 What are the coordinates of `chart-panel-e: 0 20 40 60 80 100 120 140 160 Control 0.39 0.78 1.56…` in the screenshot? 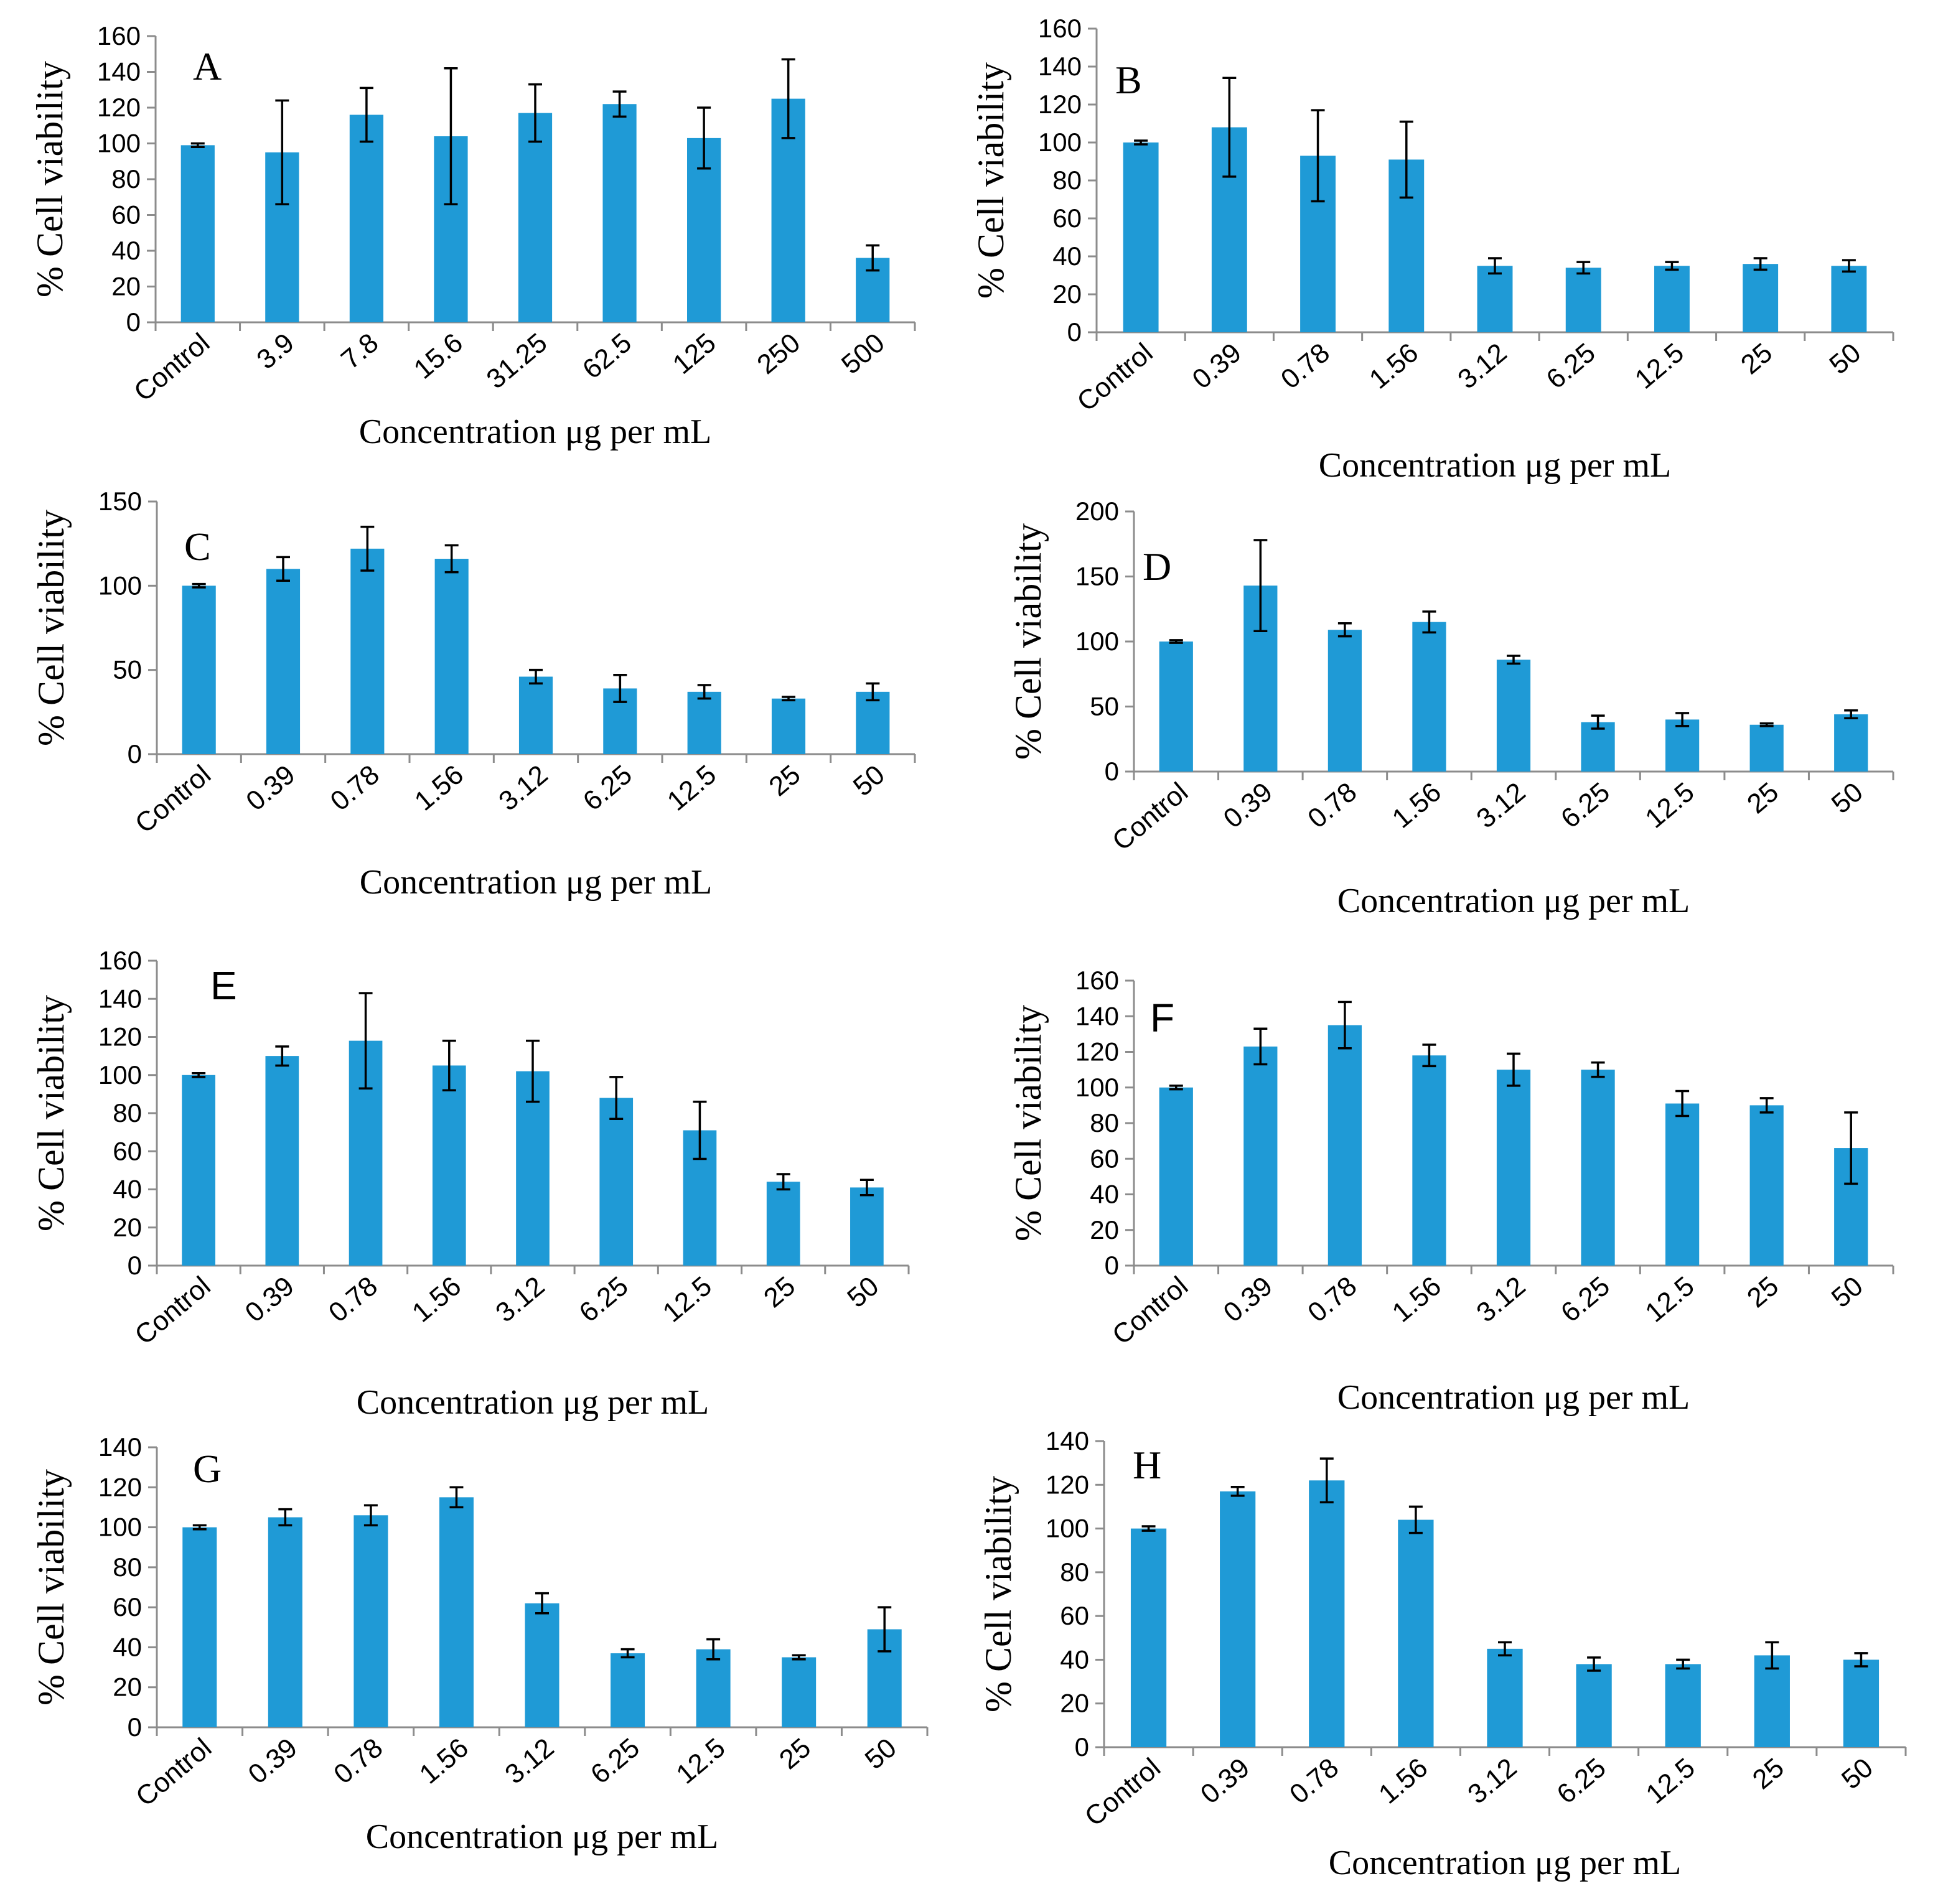 It's located at (470, 1184).